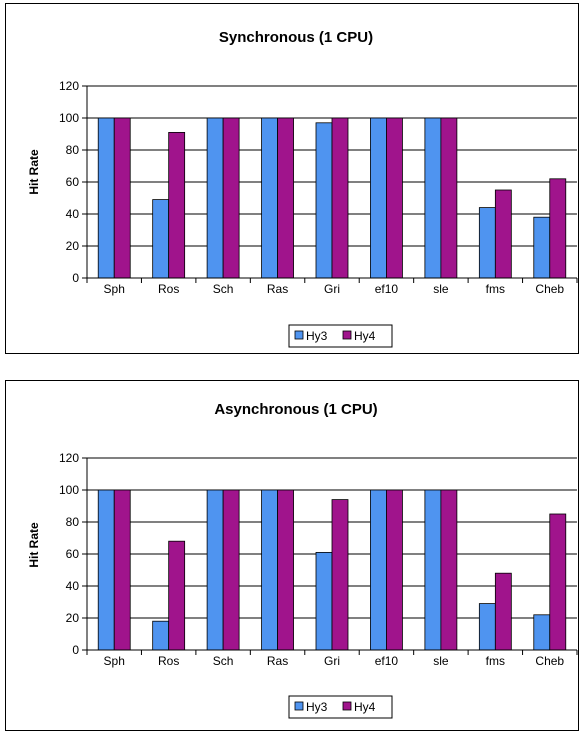 This screenshot has height=736, width=585. Describe the element at coordinates (295, 409) in the screenshot. I see `chart-title: Asynchronous (1 CPU)` at that location.